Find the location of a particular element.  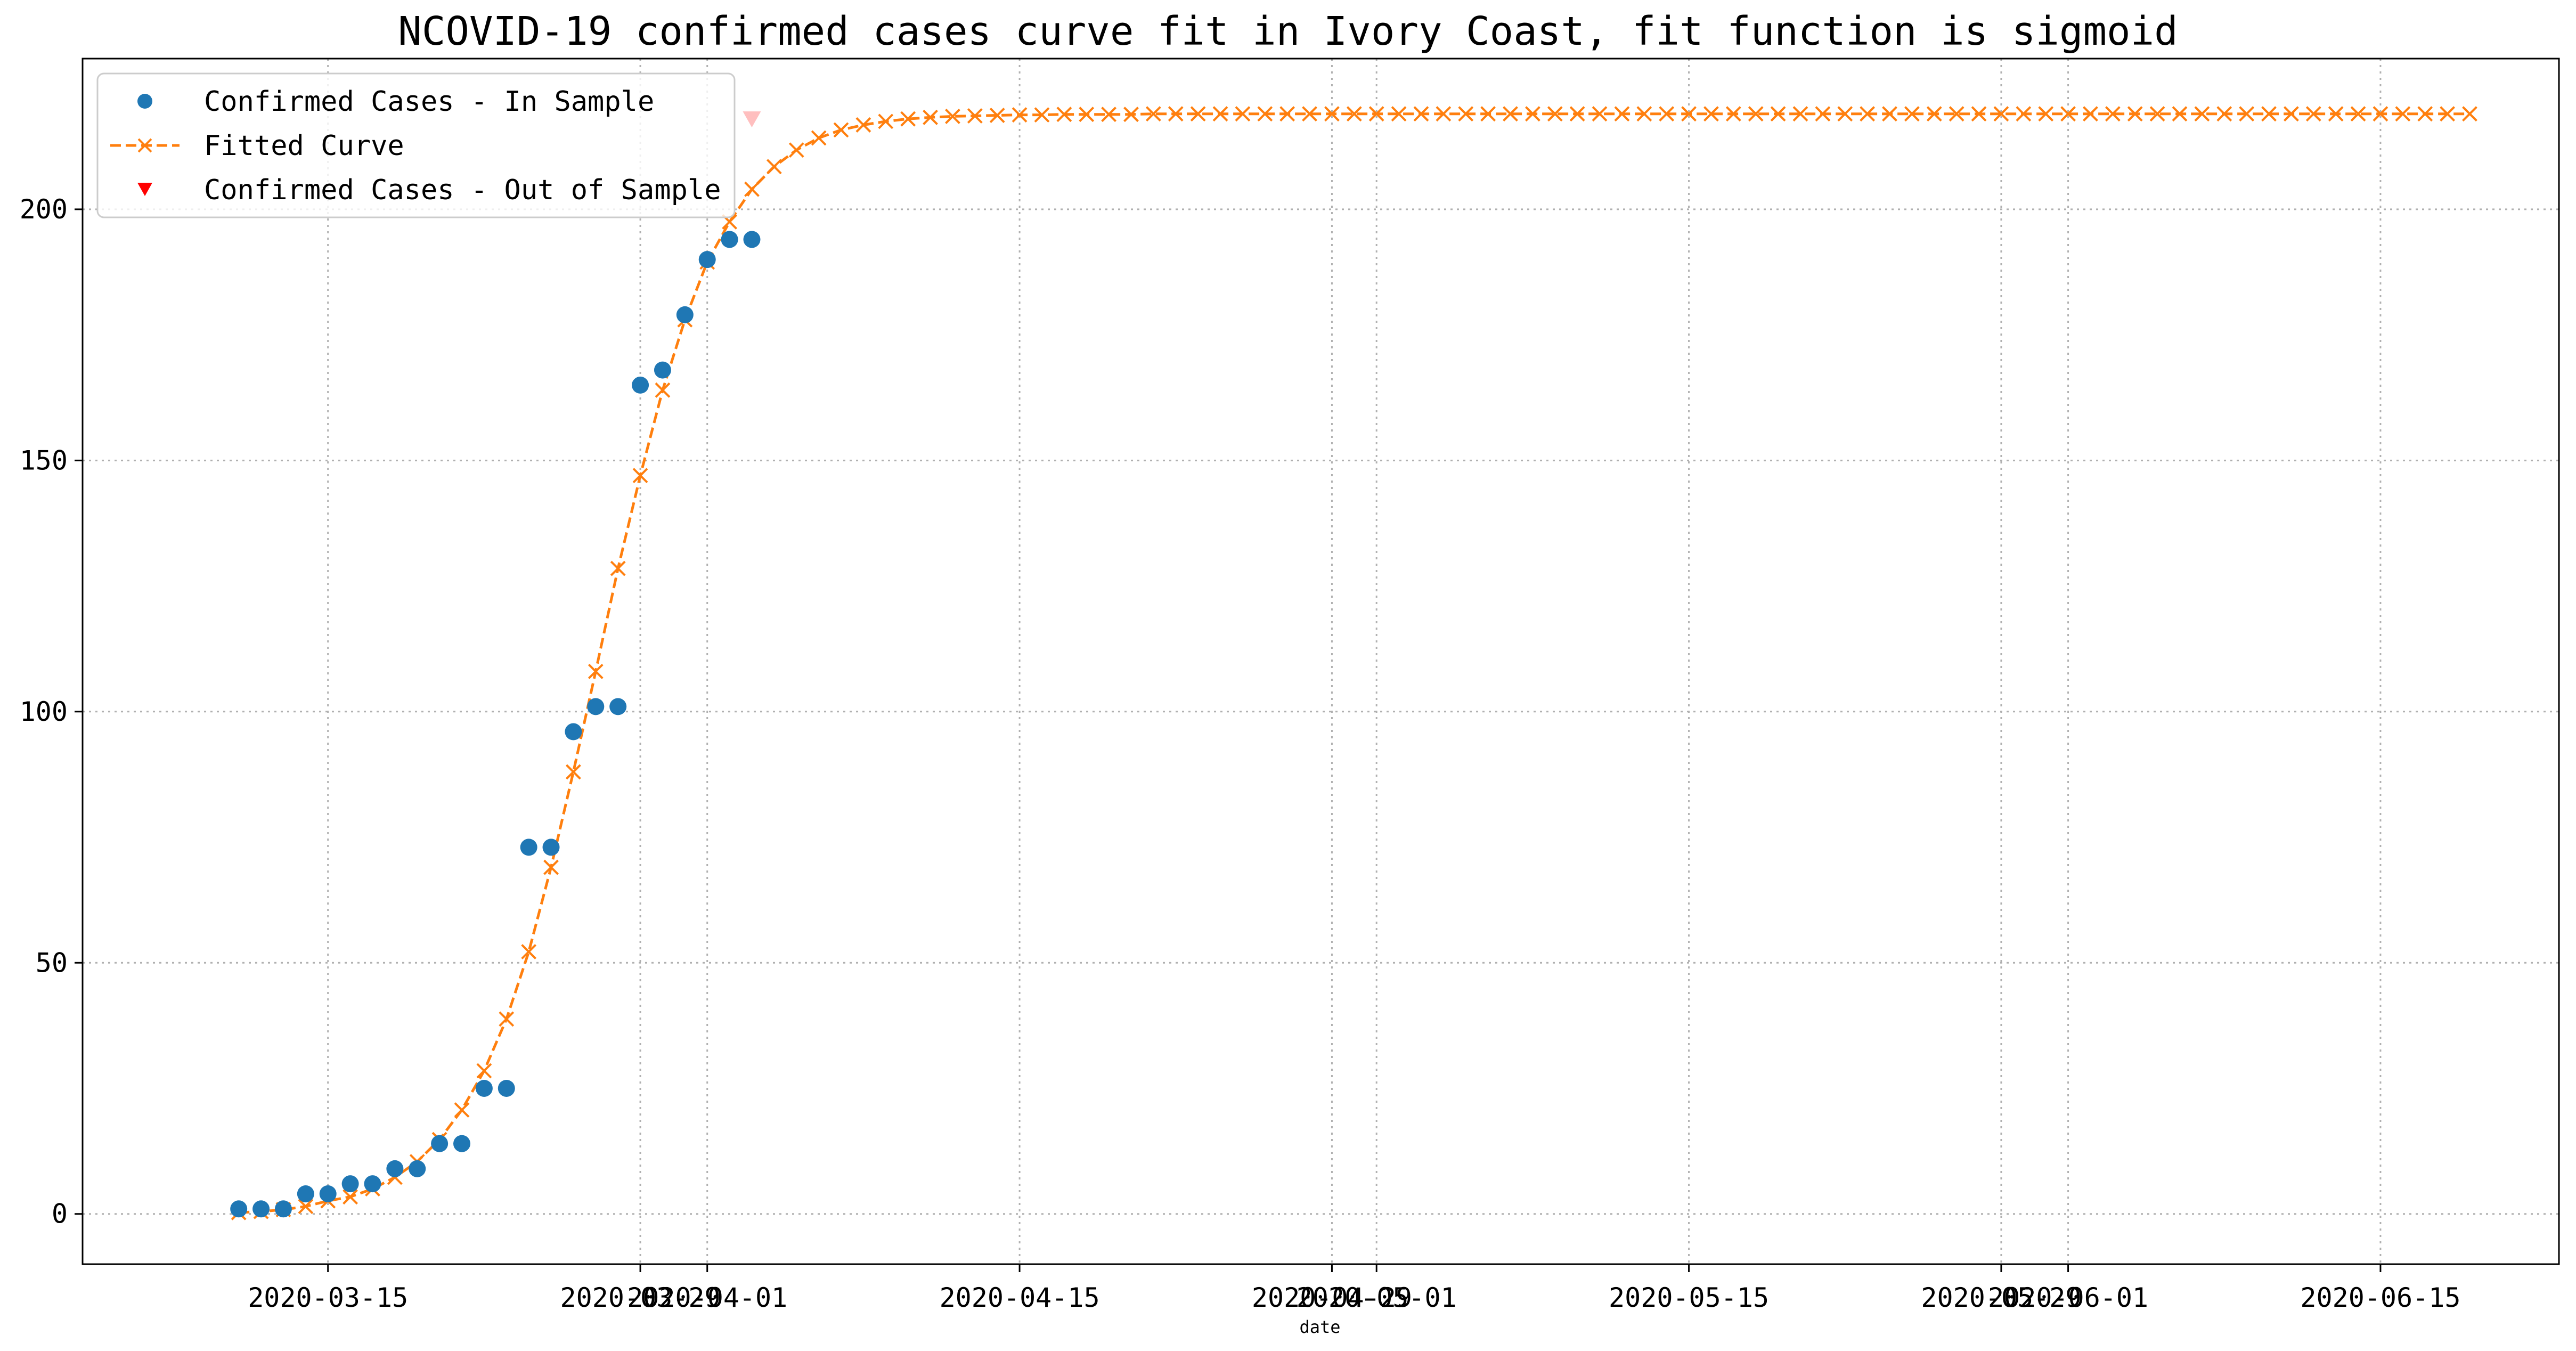

x-tick-label: 2020-05-29 is located at coordinates (2001, 1297).